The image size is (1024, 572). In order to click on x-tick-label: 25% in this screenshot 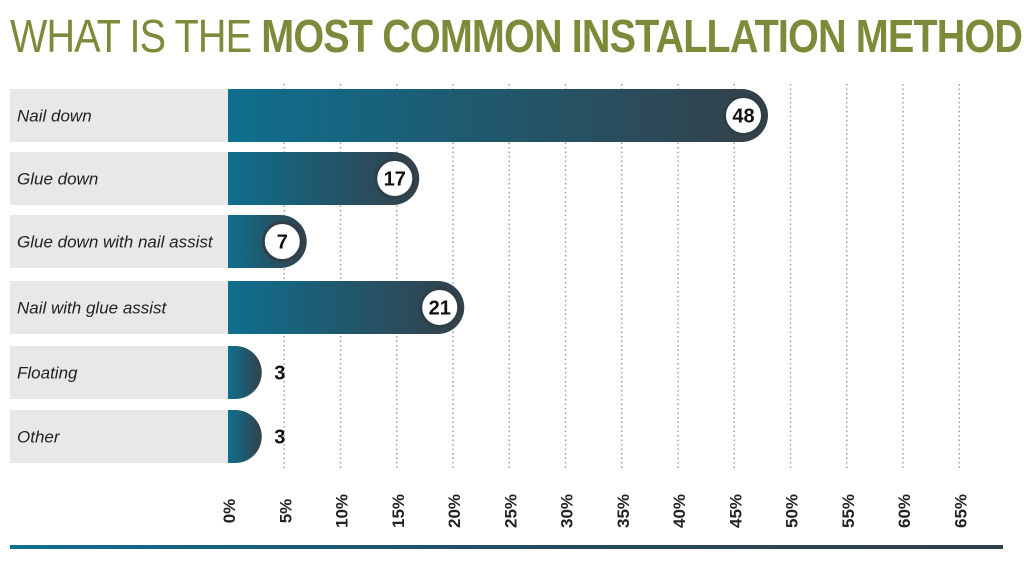, I will do `click(510, 511)`.